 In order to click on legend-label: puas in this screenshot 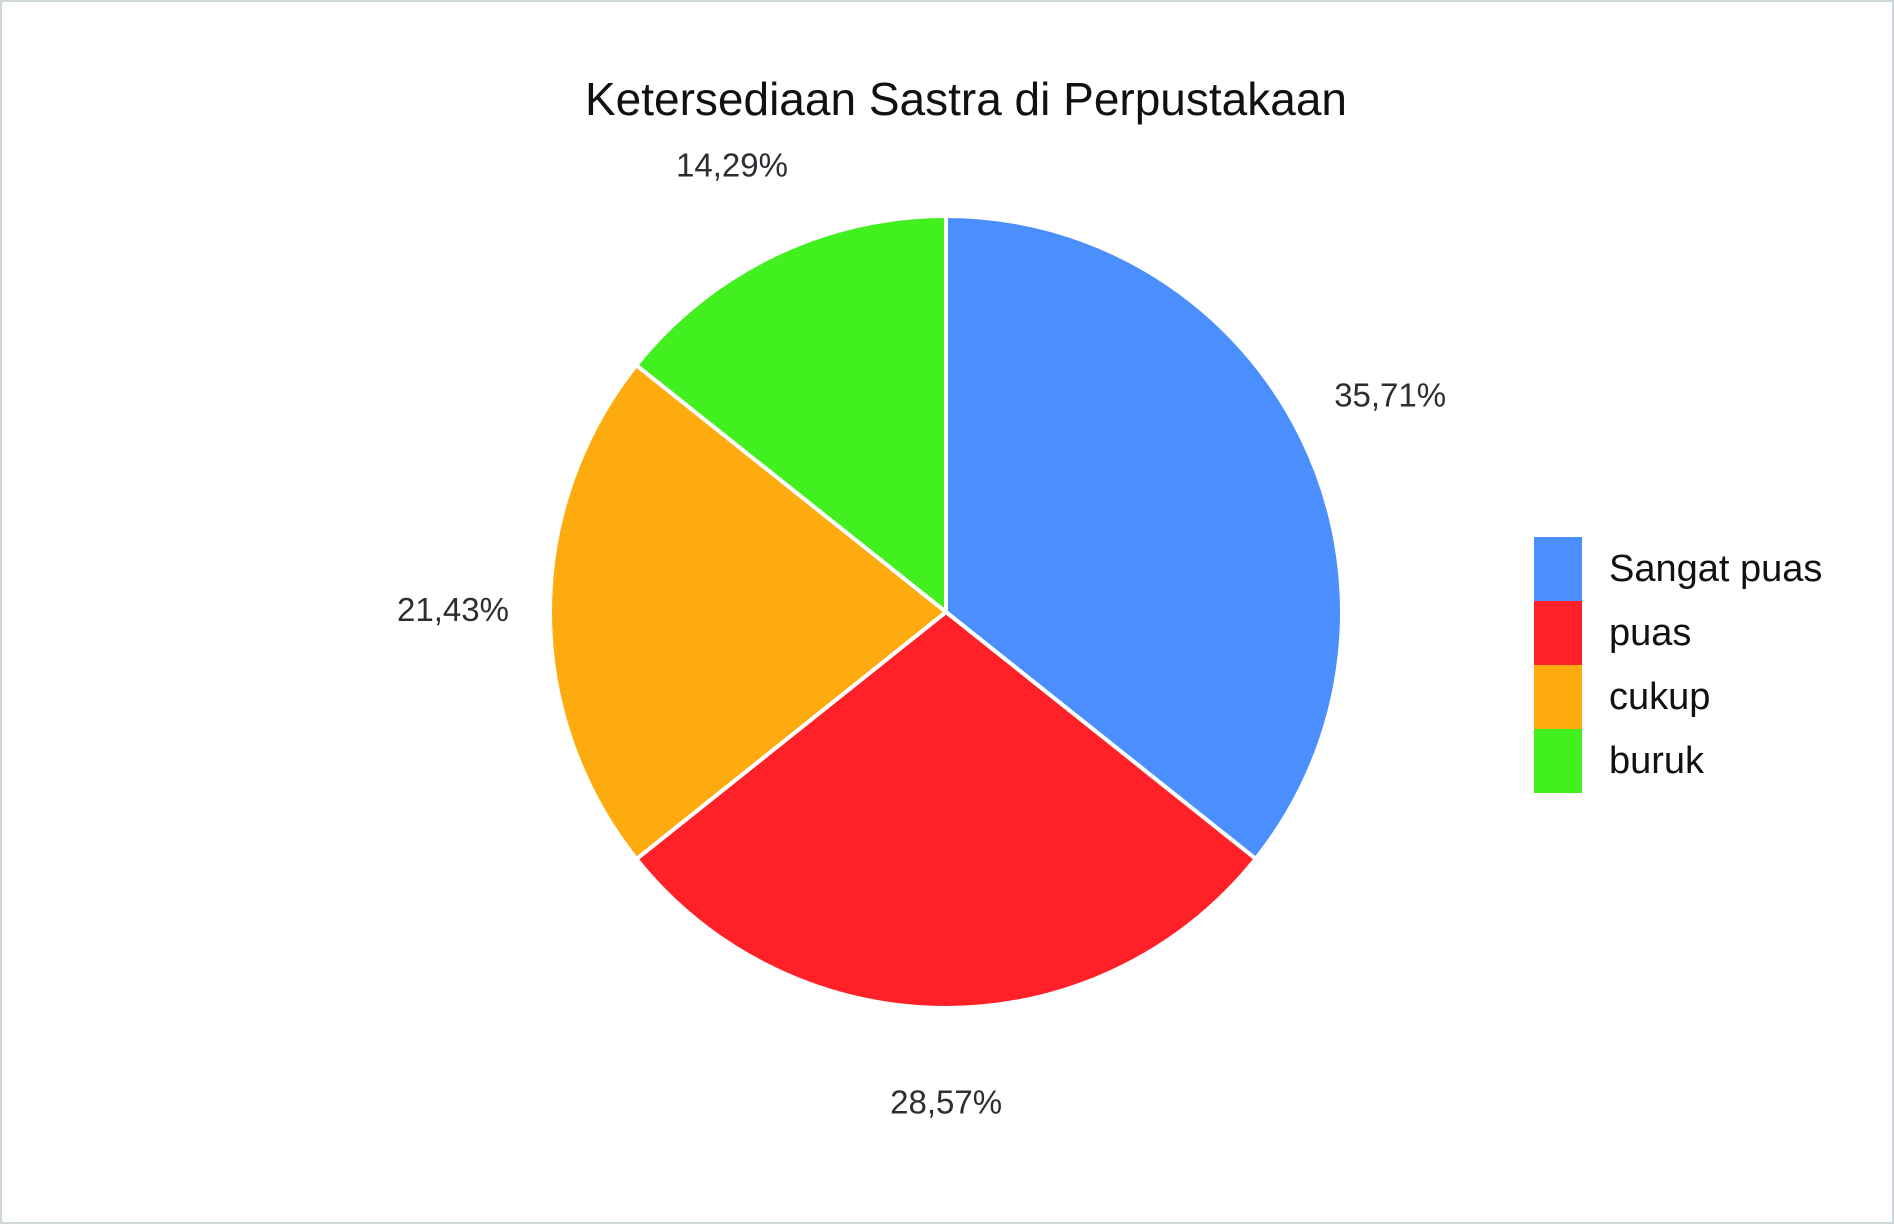, I will do `click(1650, 633)`.